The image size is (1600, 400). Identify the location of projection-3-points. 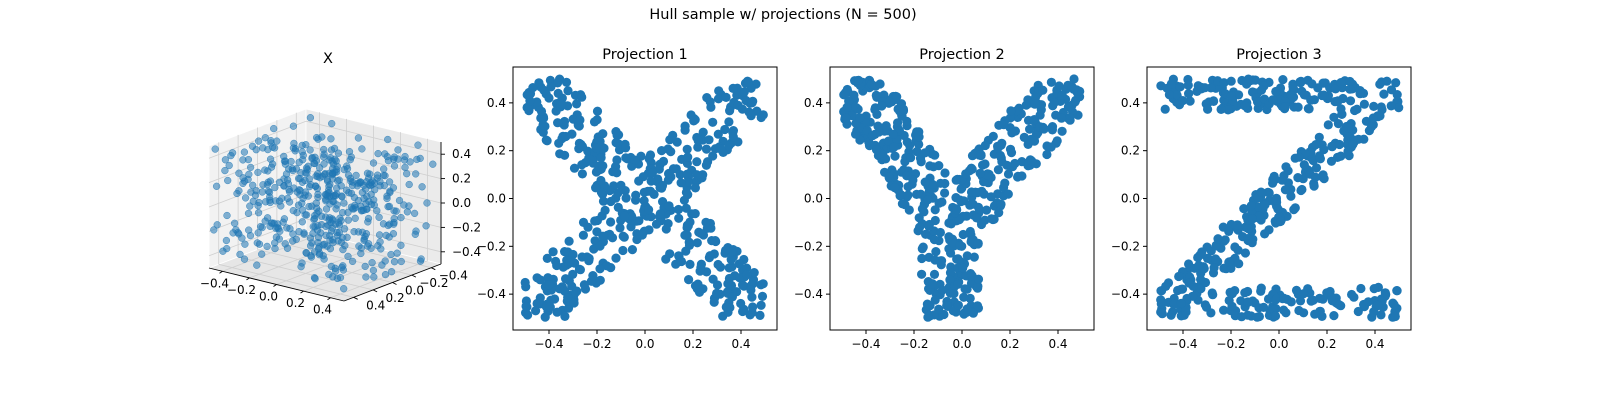
(1280, 198).